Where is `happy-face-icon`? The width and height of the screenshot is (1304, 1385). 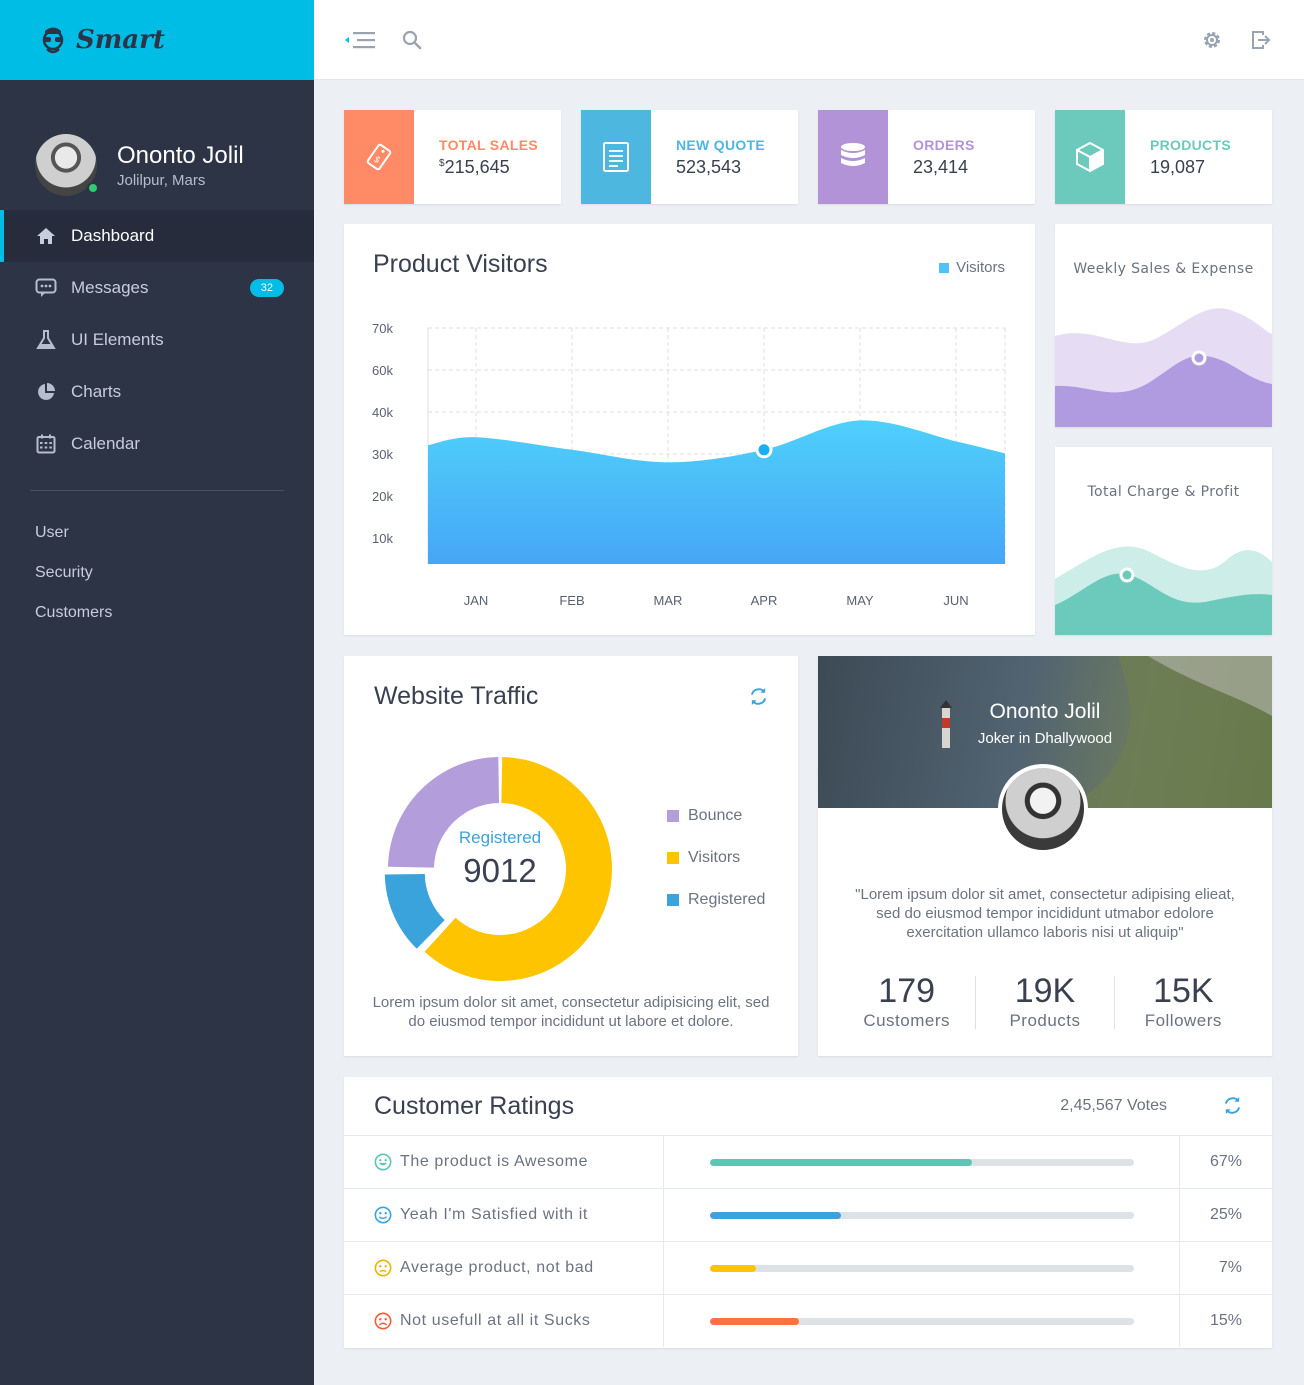
happy-face-icon is located at coordinates (383, 1162).